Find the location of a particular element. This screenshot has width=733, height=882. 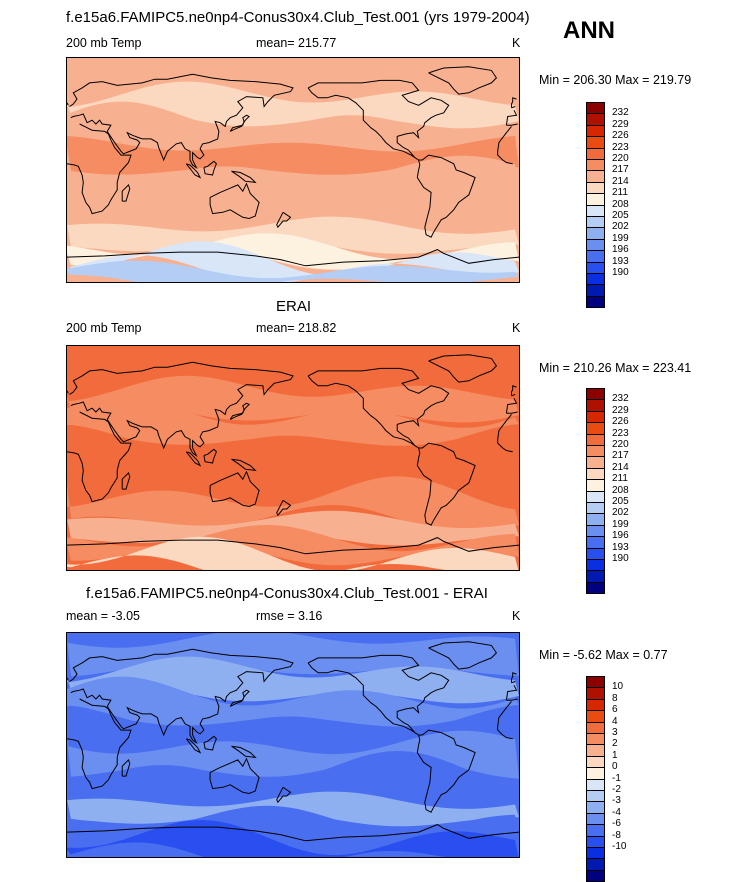

panel1-colorbar-label: 205 is located at coordinates (620, 215).